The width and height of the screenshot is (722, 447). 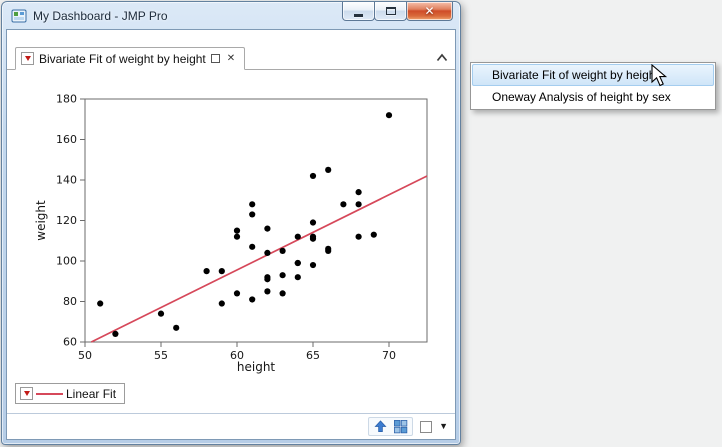 I want to click on minimize-icon, so click(x=358, y=15).